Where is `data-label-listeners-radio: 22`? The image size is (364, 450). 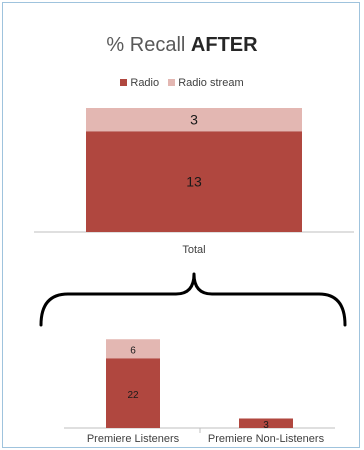 data-label-listeners-radio: 22 is located at coordinates (133, 395).